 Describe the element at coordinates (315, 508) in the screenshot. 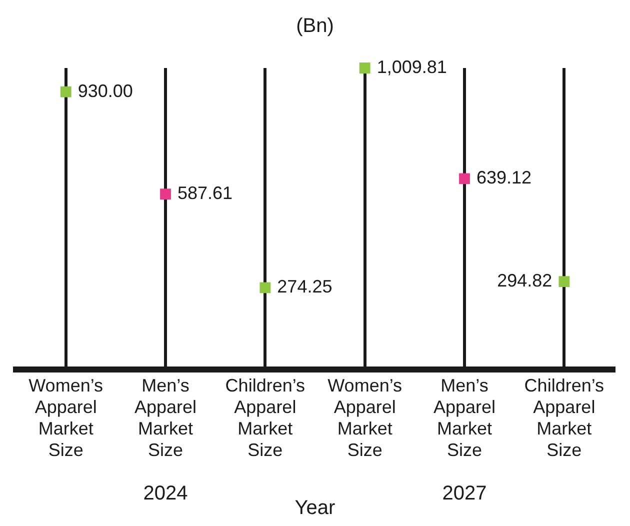

I see `x-axis-title: Year` at that location.